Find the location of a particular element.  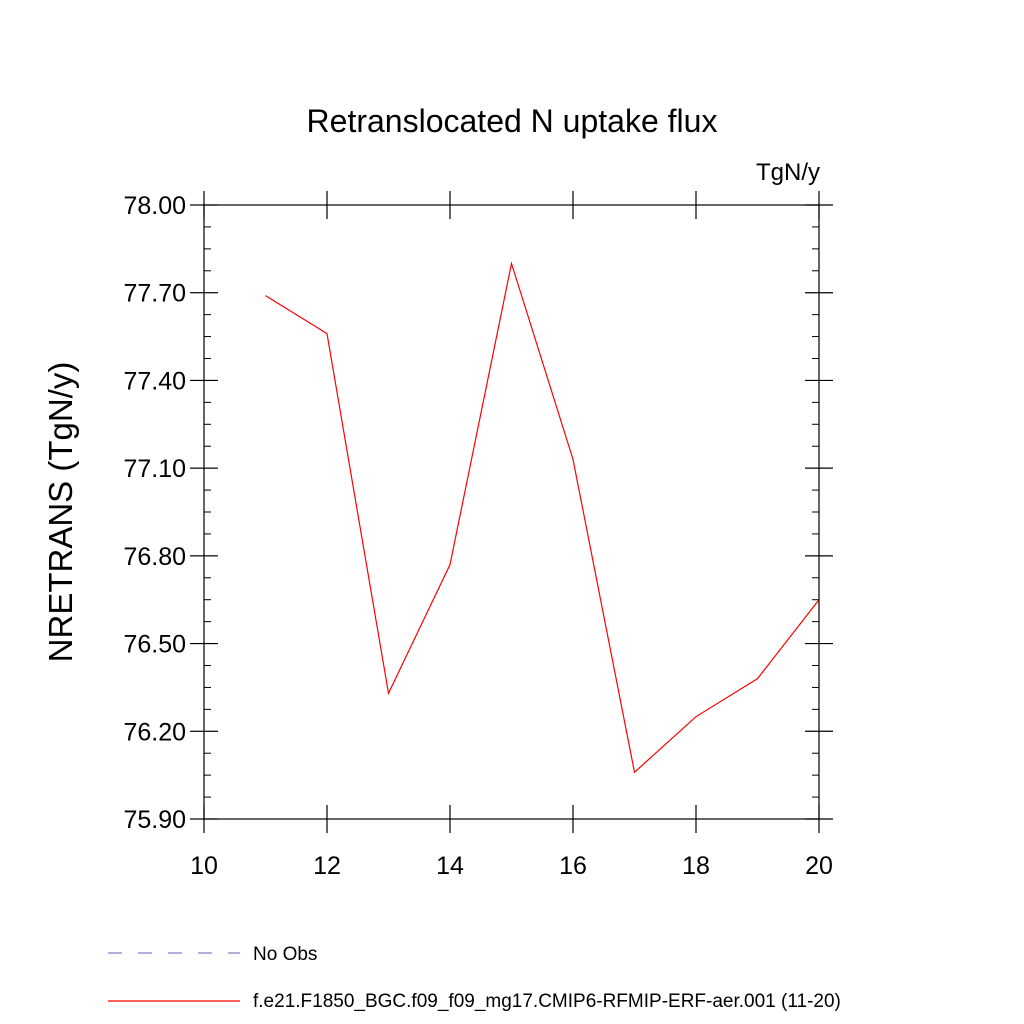

y-tick-label: 76.80 is located at coordinates (154, 557).